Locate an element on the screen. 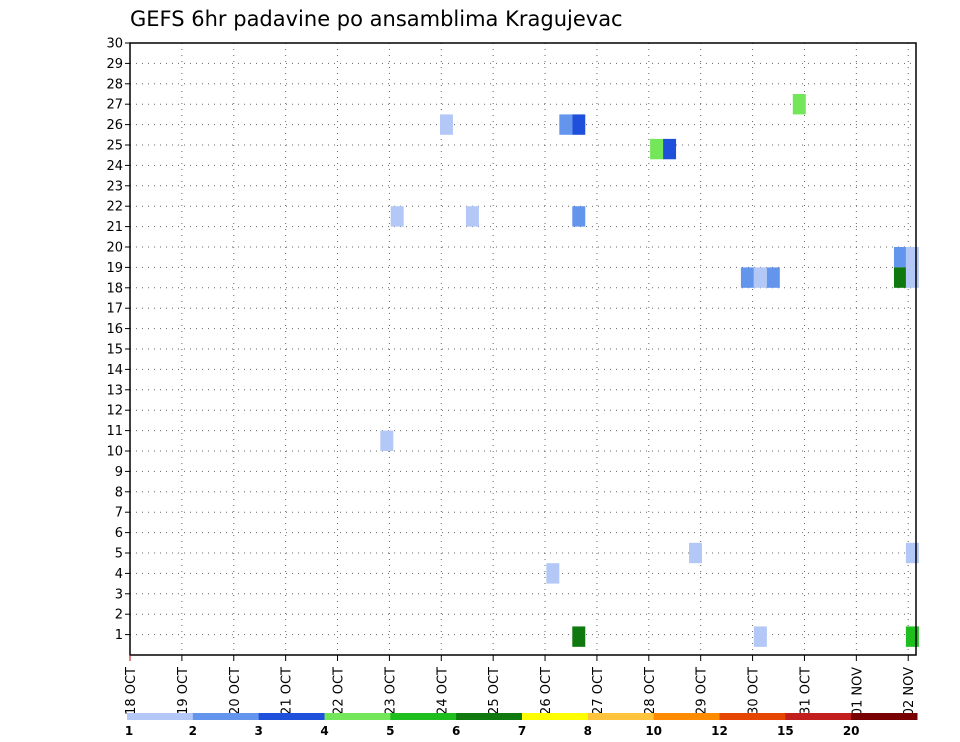 This screenshot has height=742, width=960. y-tick-label: 17 is located at coordinates (114, 309).